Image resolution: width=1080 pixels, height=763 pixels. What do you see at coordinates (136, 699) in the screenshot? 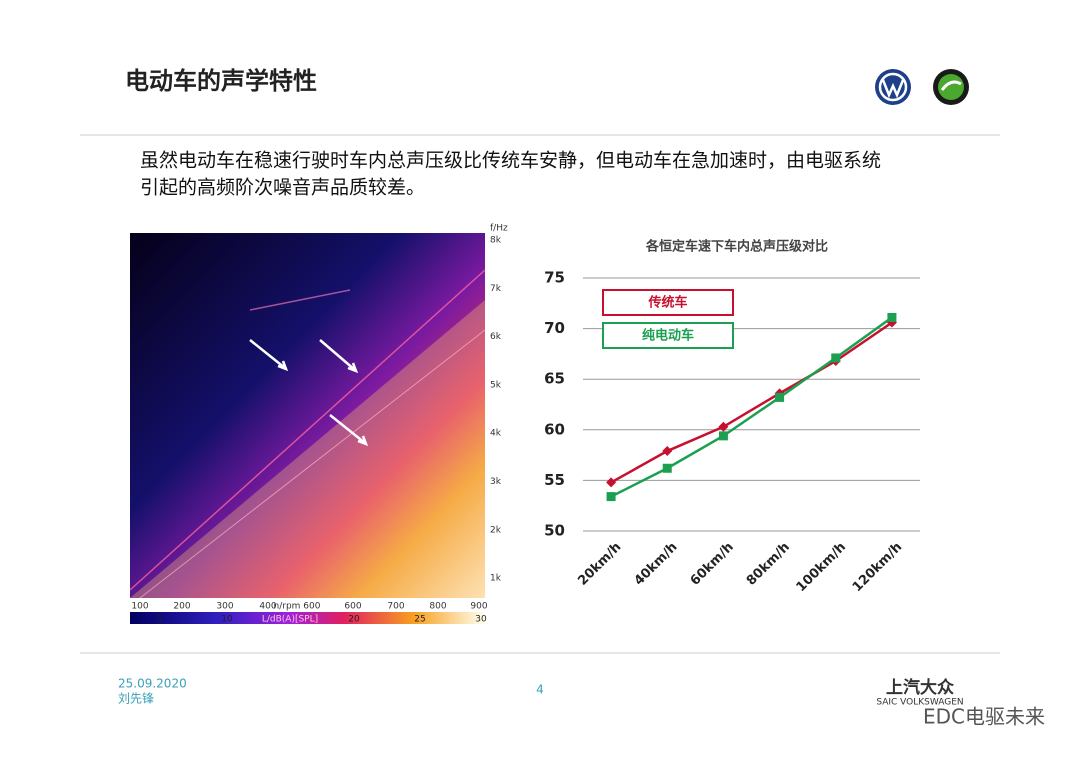
I see `footer-author: 刘先锋` at bounding box center [136, 699].